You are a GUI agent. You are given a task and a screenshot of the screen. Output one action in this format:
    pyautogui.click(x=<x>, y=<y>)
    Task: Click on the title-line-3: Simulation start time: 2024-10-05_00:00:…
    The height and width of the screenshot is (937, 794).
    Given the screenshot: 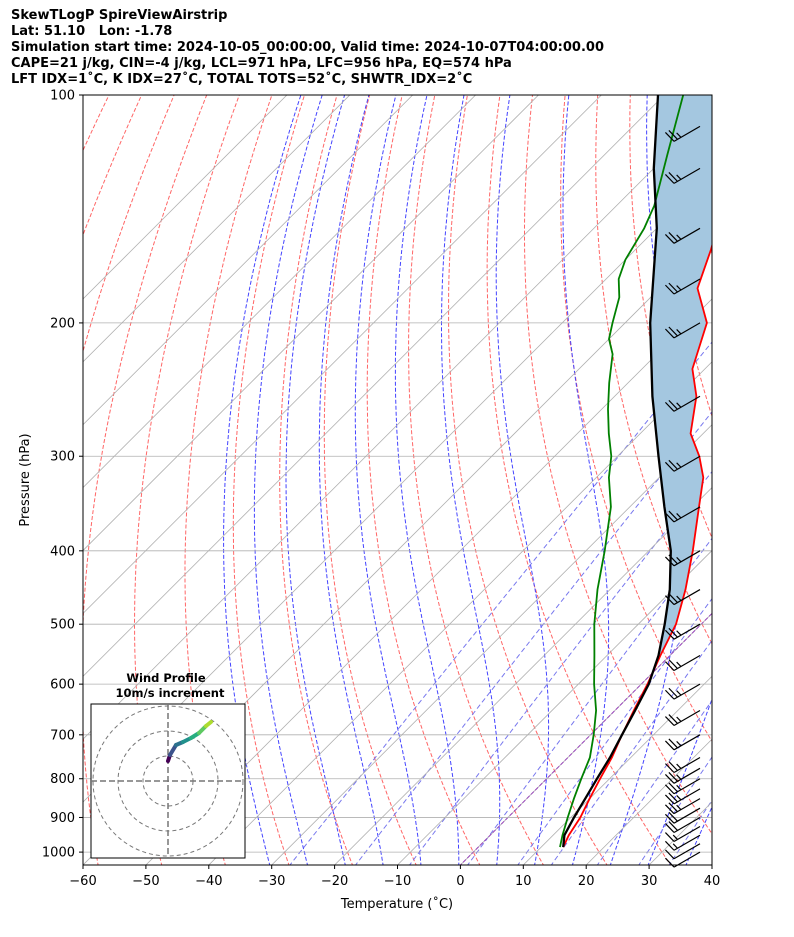 What is the action you would take?
    pyautogui.click(x=307, y=47)
    